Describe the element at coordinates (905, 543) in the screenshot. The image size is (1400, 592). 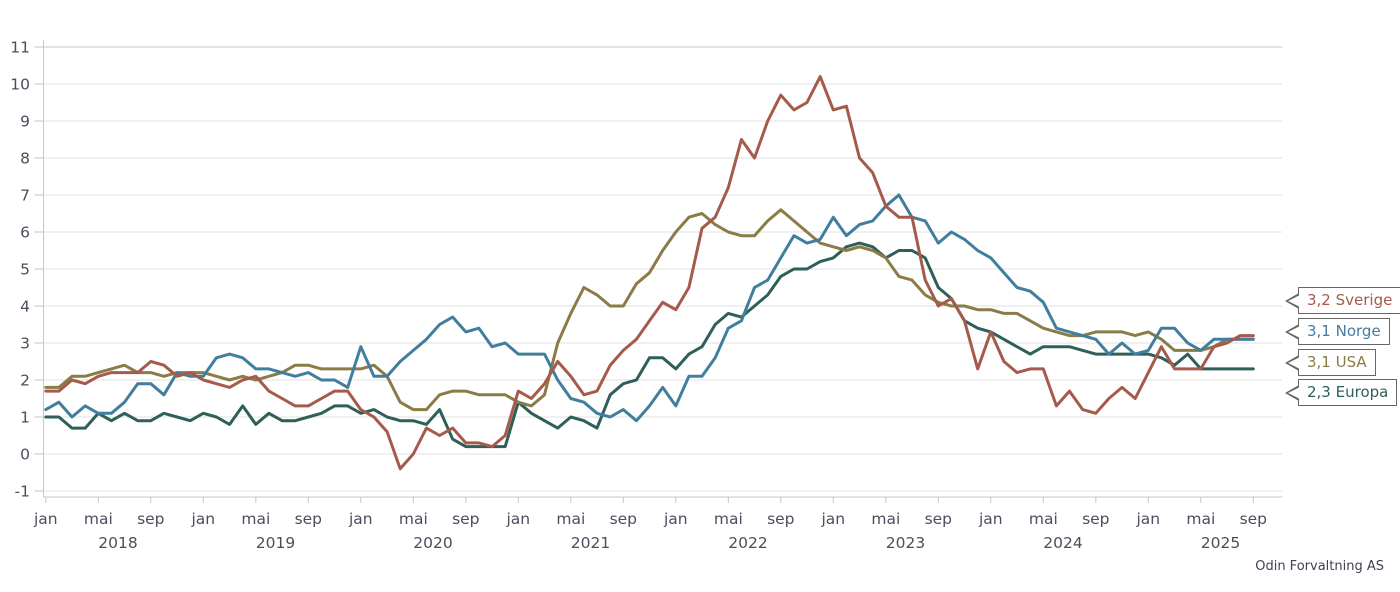
I see `svg-text: 2023` at that location.